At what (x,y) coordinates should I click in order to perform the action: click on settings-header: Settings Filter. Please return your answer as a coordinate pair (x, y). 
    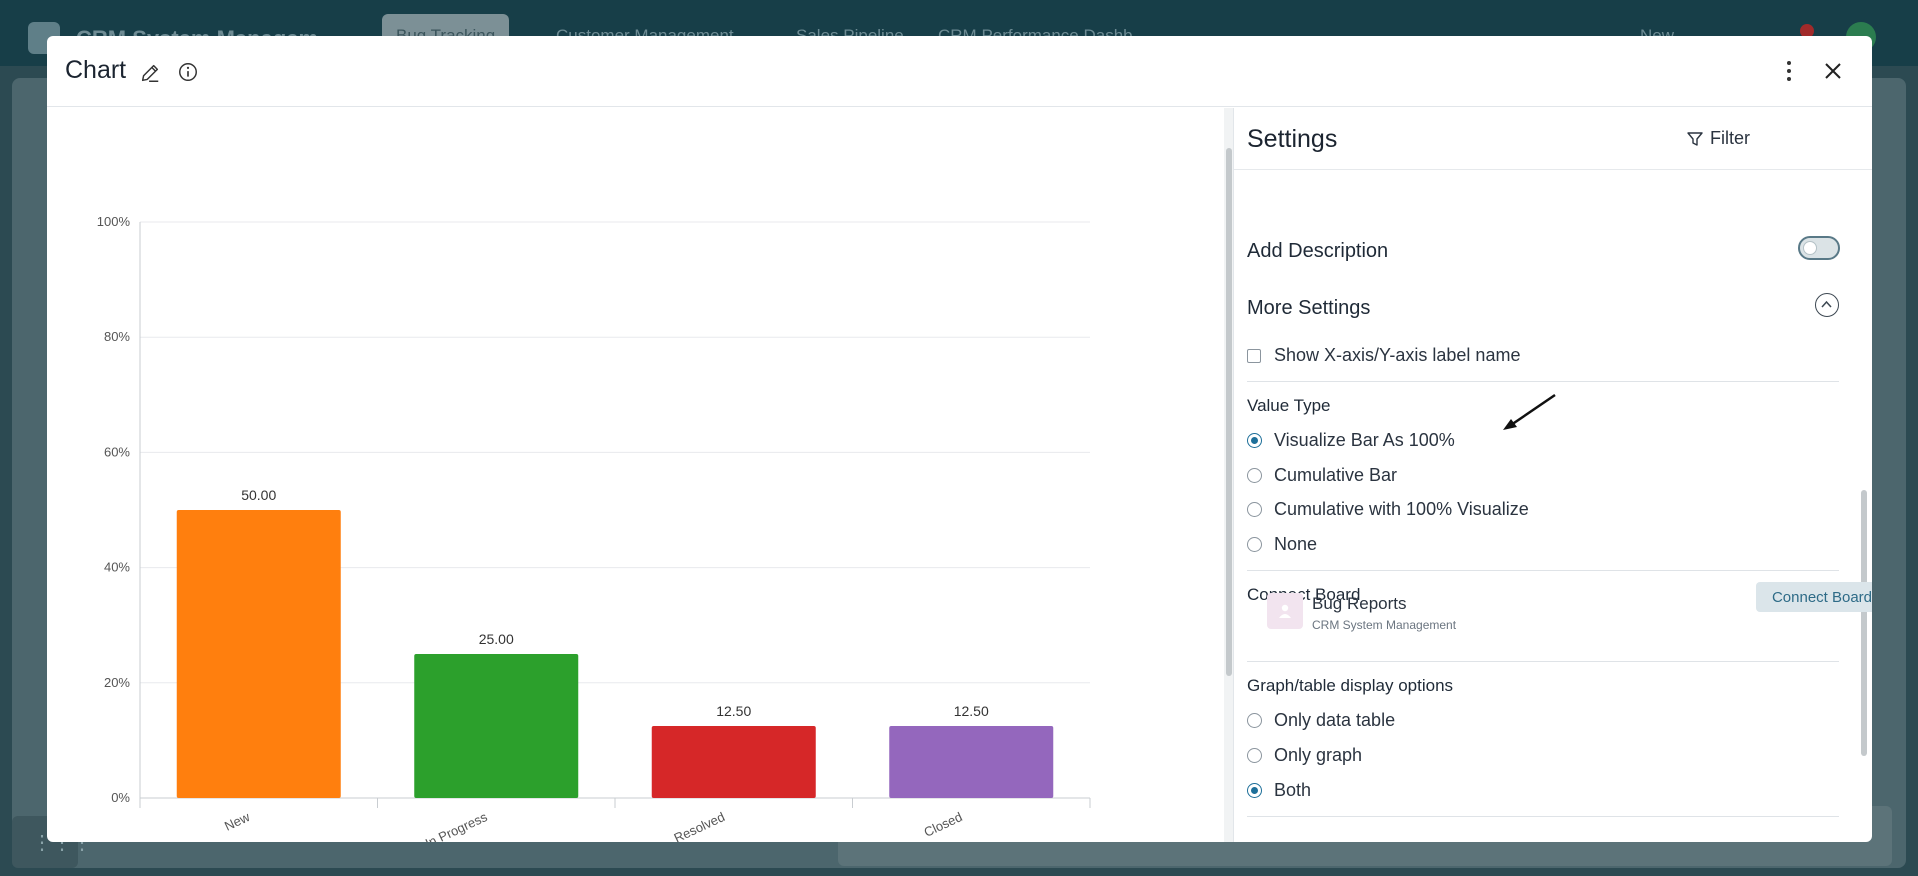
    Looking at the image, I should click on (1553, 139).